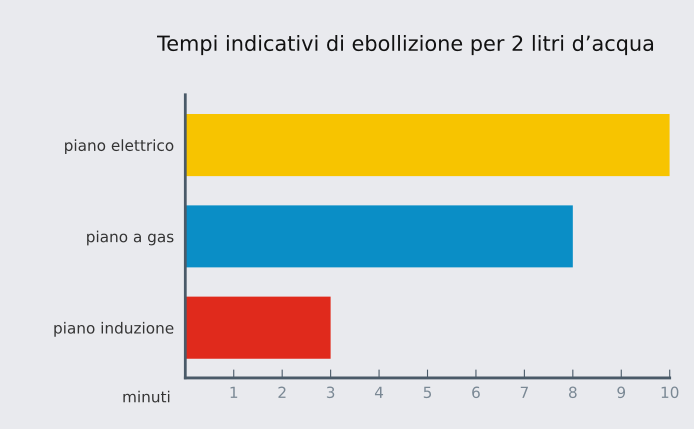 Image resolution: width=694 pixels, height=429 pixels. What do you see at coordinates (282, 392) in the screenshot?
I see `x-tick-label: 2` at bounding box center [282, 392].